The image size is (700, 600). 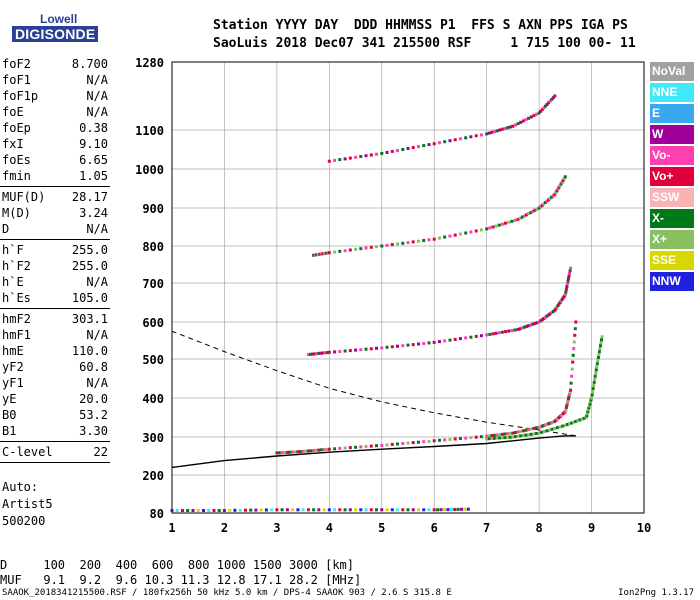 I want to click on y-tick-label: 1100, so click(x=149, y=131).